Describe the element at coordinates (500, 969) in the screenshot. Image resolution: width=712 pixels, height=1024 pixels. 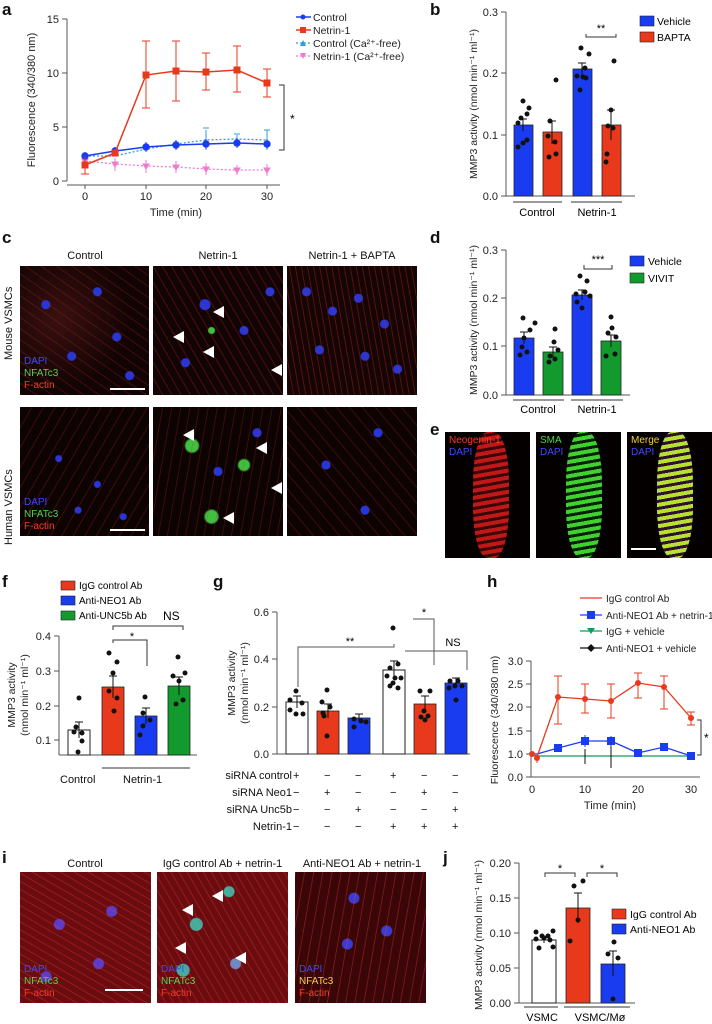
I see `svg-text: 0.05` at that location.